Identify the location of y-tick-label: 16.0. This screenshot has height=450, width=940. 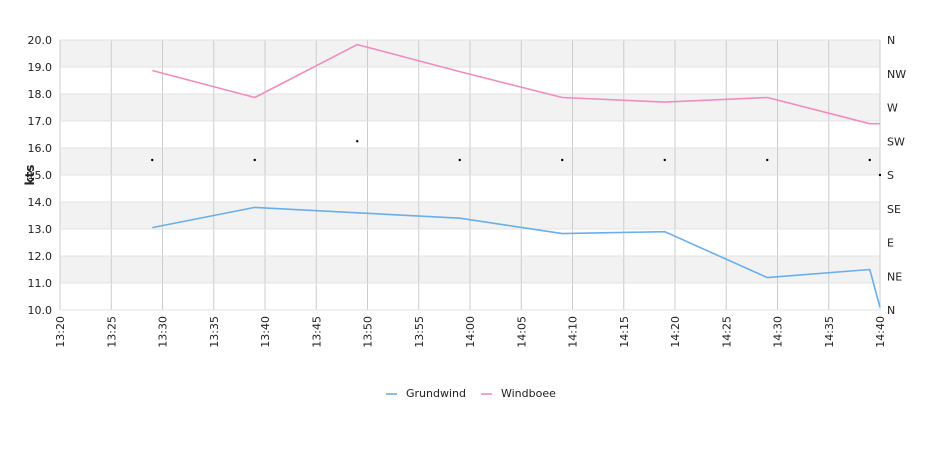
(40, 148).